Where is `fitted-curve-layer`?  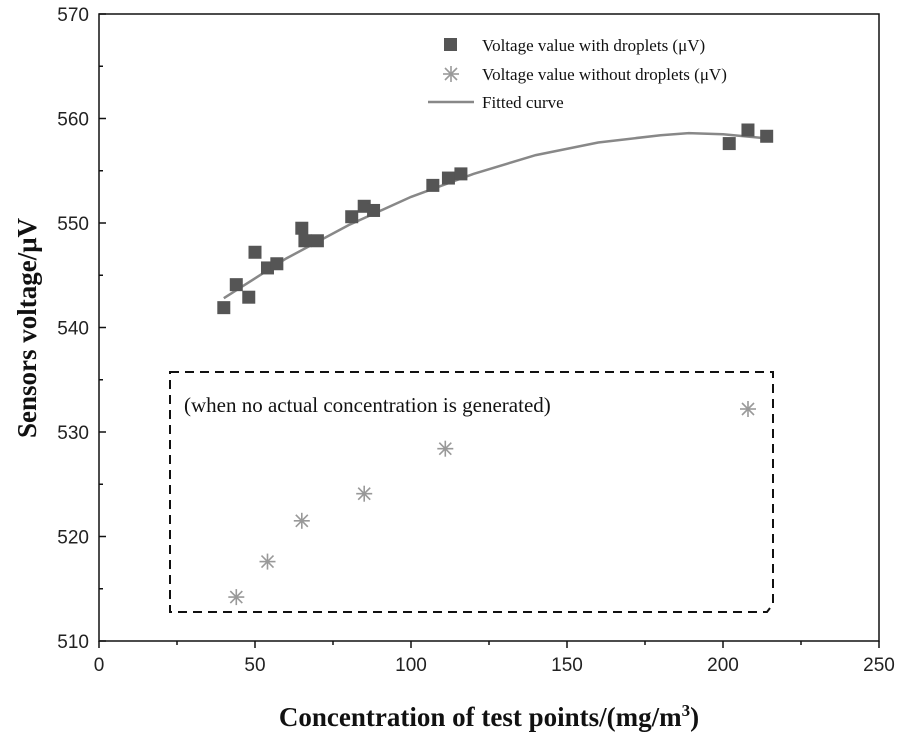 fitted-curve-layer is located at coordinates (495, 215).